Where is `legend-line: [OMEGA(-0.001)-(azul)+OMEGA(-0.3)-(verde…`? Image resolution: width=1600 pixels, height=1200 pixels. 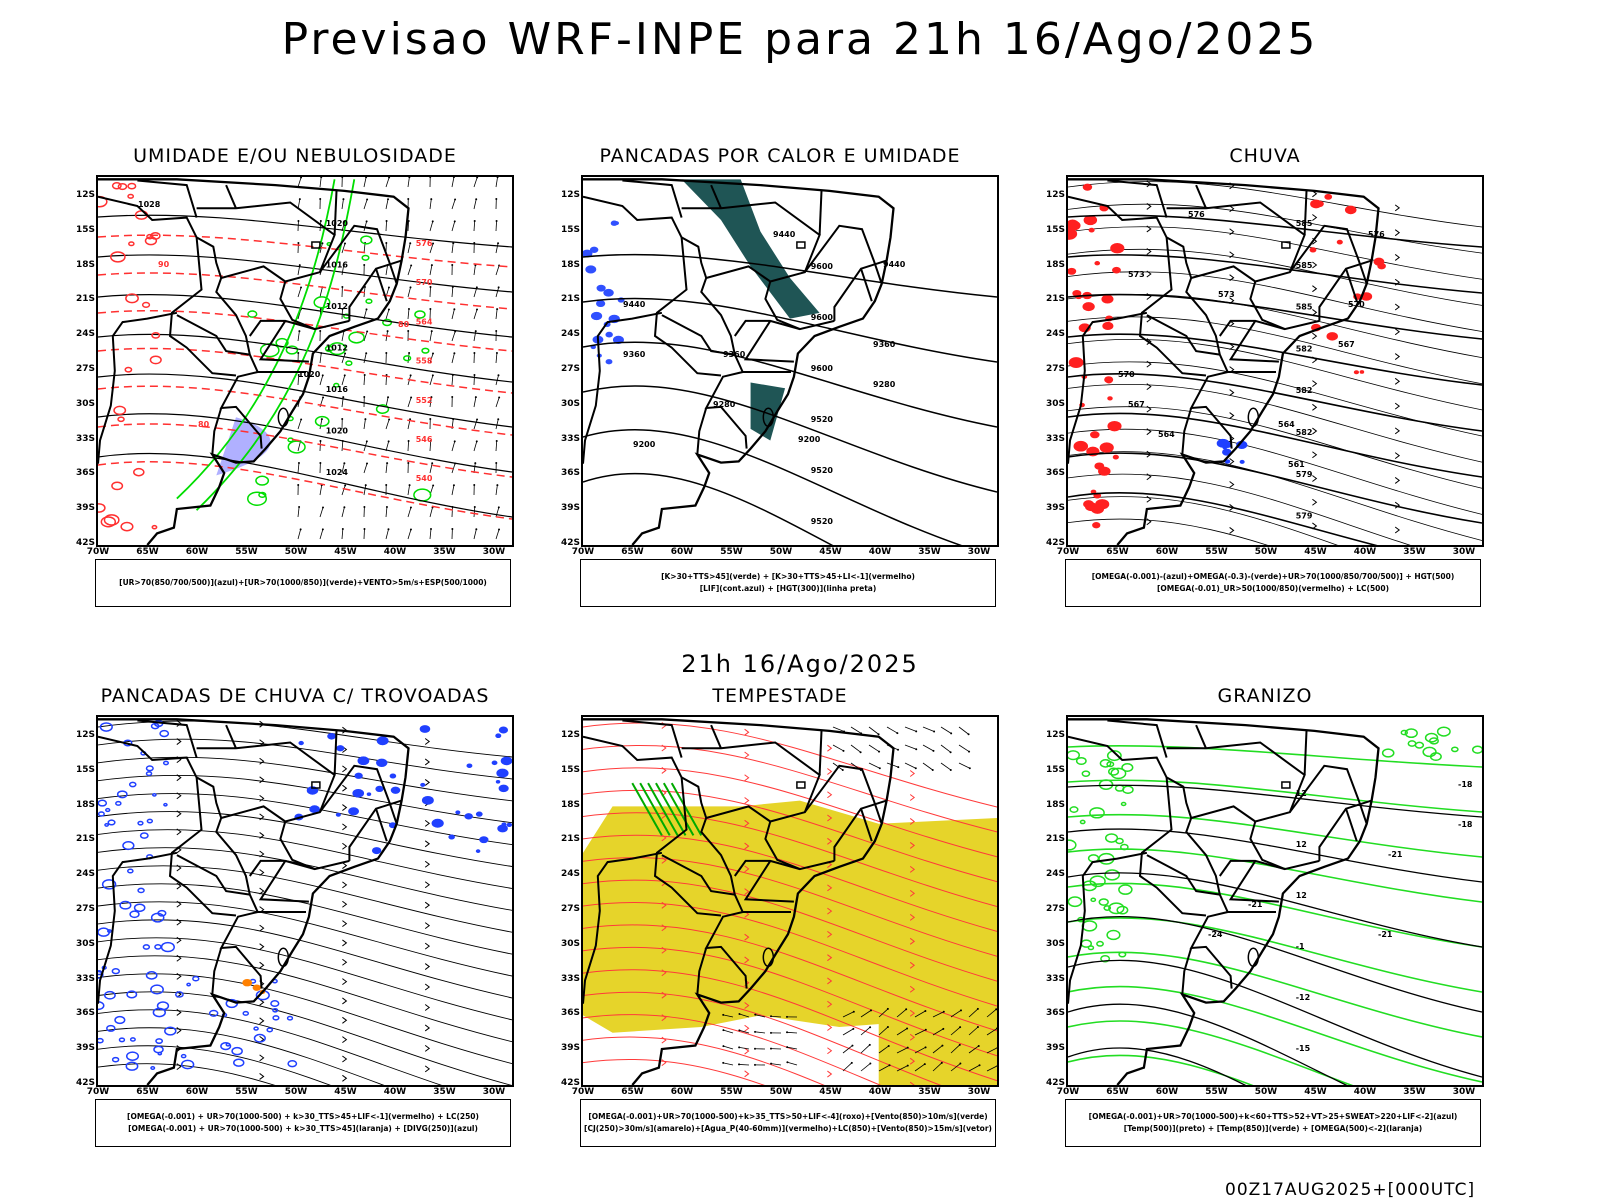 legend-line: [OMEGA(-0.001)-(azul)+OMEGA(-0.3)-(verde… is located at coordinates (1273, 576).